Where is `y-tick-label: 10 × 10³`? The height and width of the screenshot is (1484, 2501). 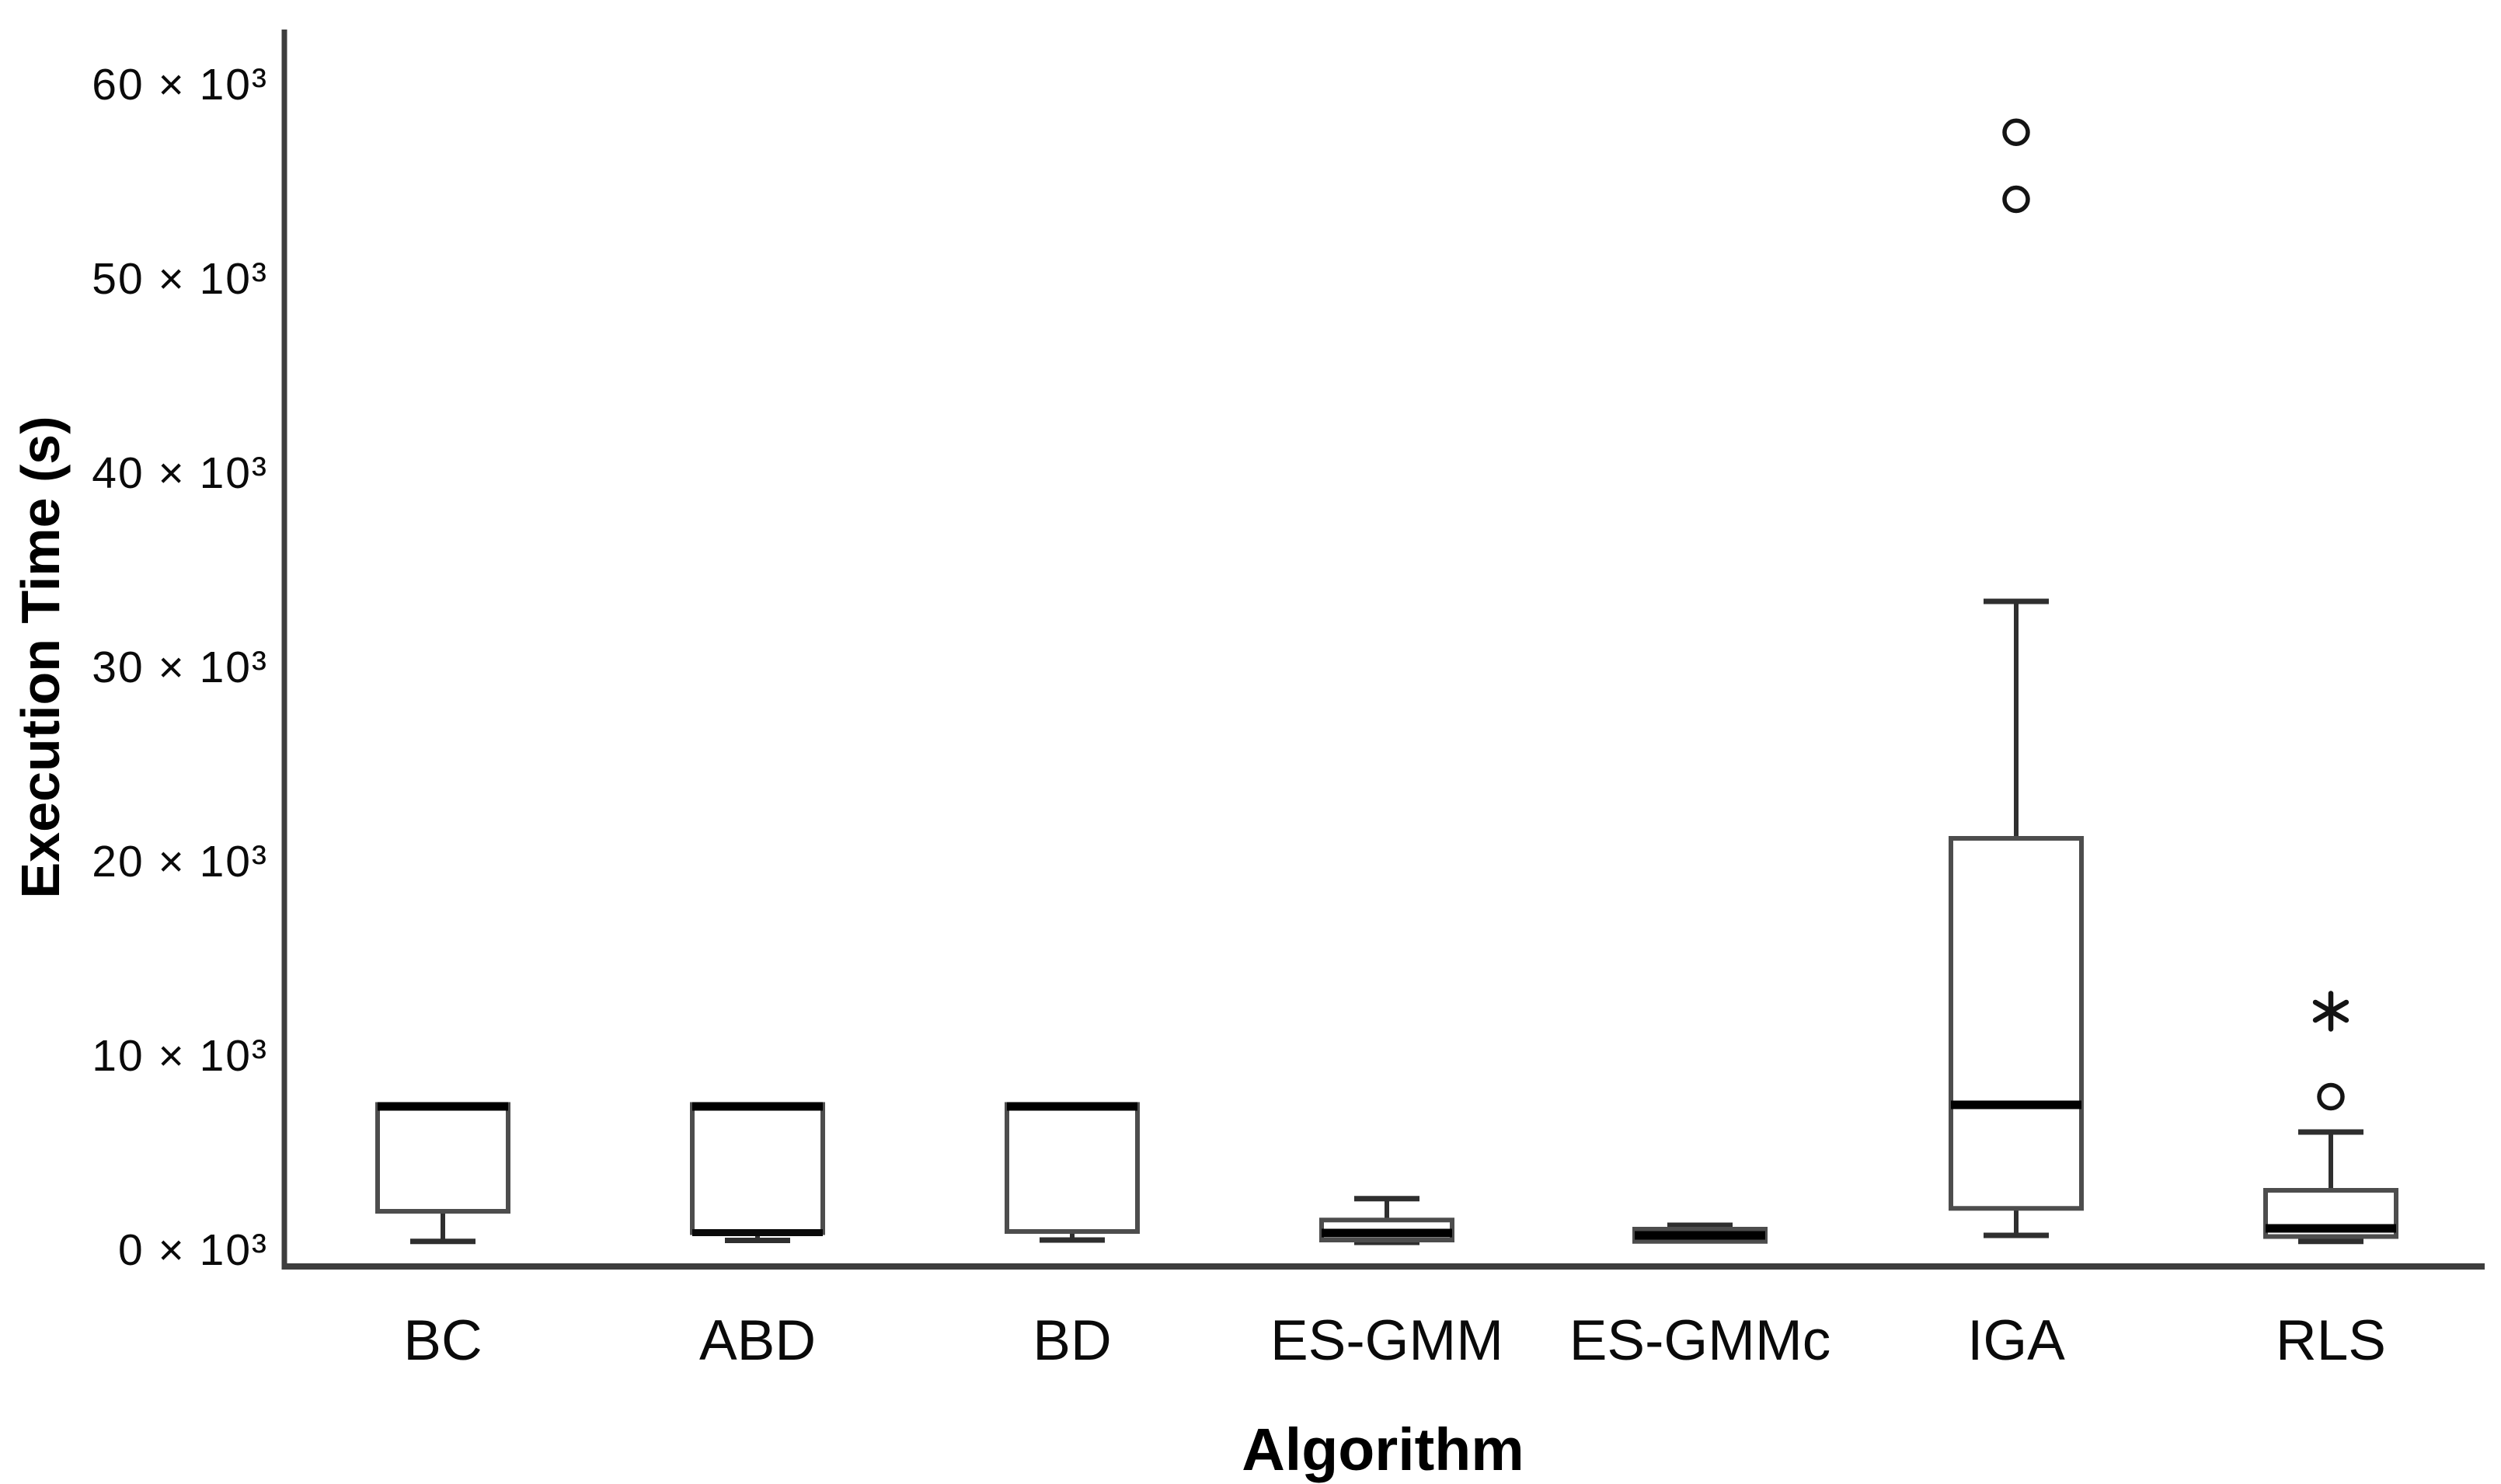
y-tick-label: 10 × 10³ is located at coordinates (180, 1056).